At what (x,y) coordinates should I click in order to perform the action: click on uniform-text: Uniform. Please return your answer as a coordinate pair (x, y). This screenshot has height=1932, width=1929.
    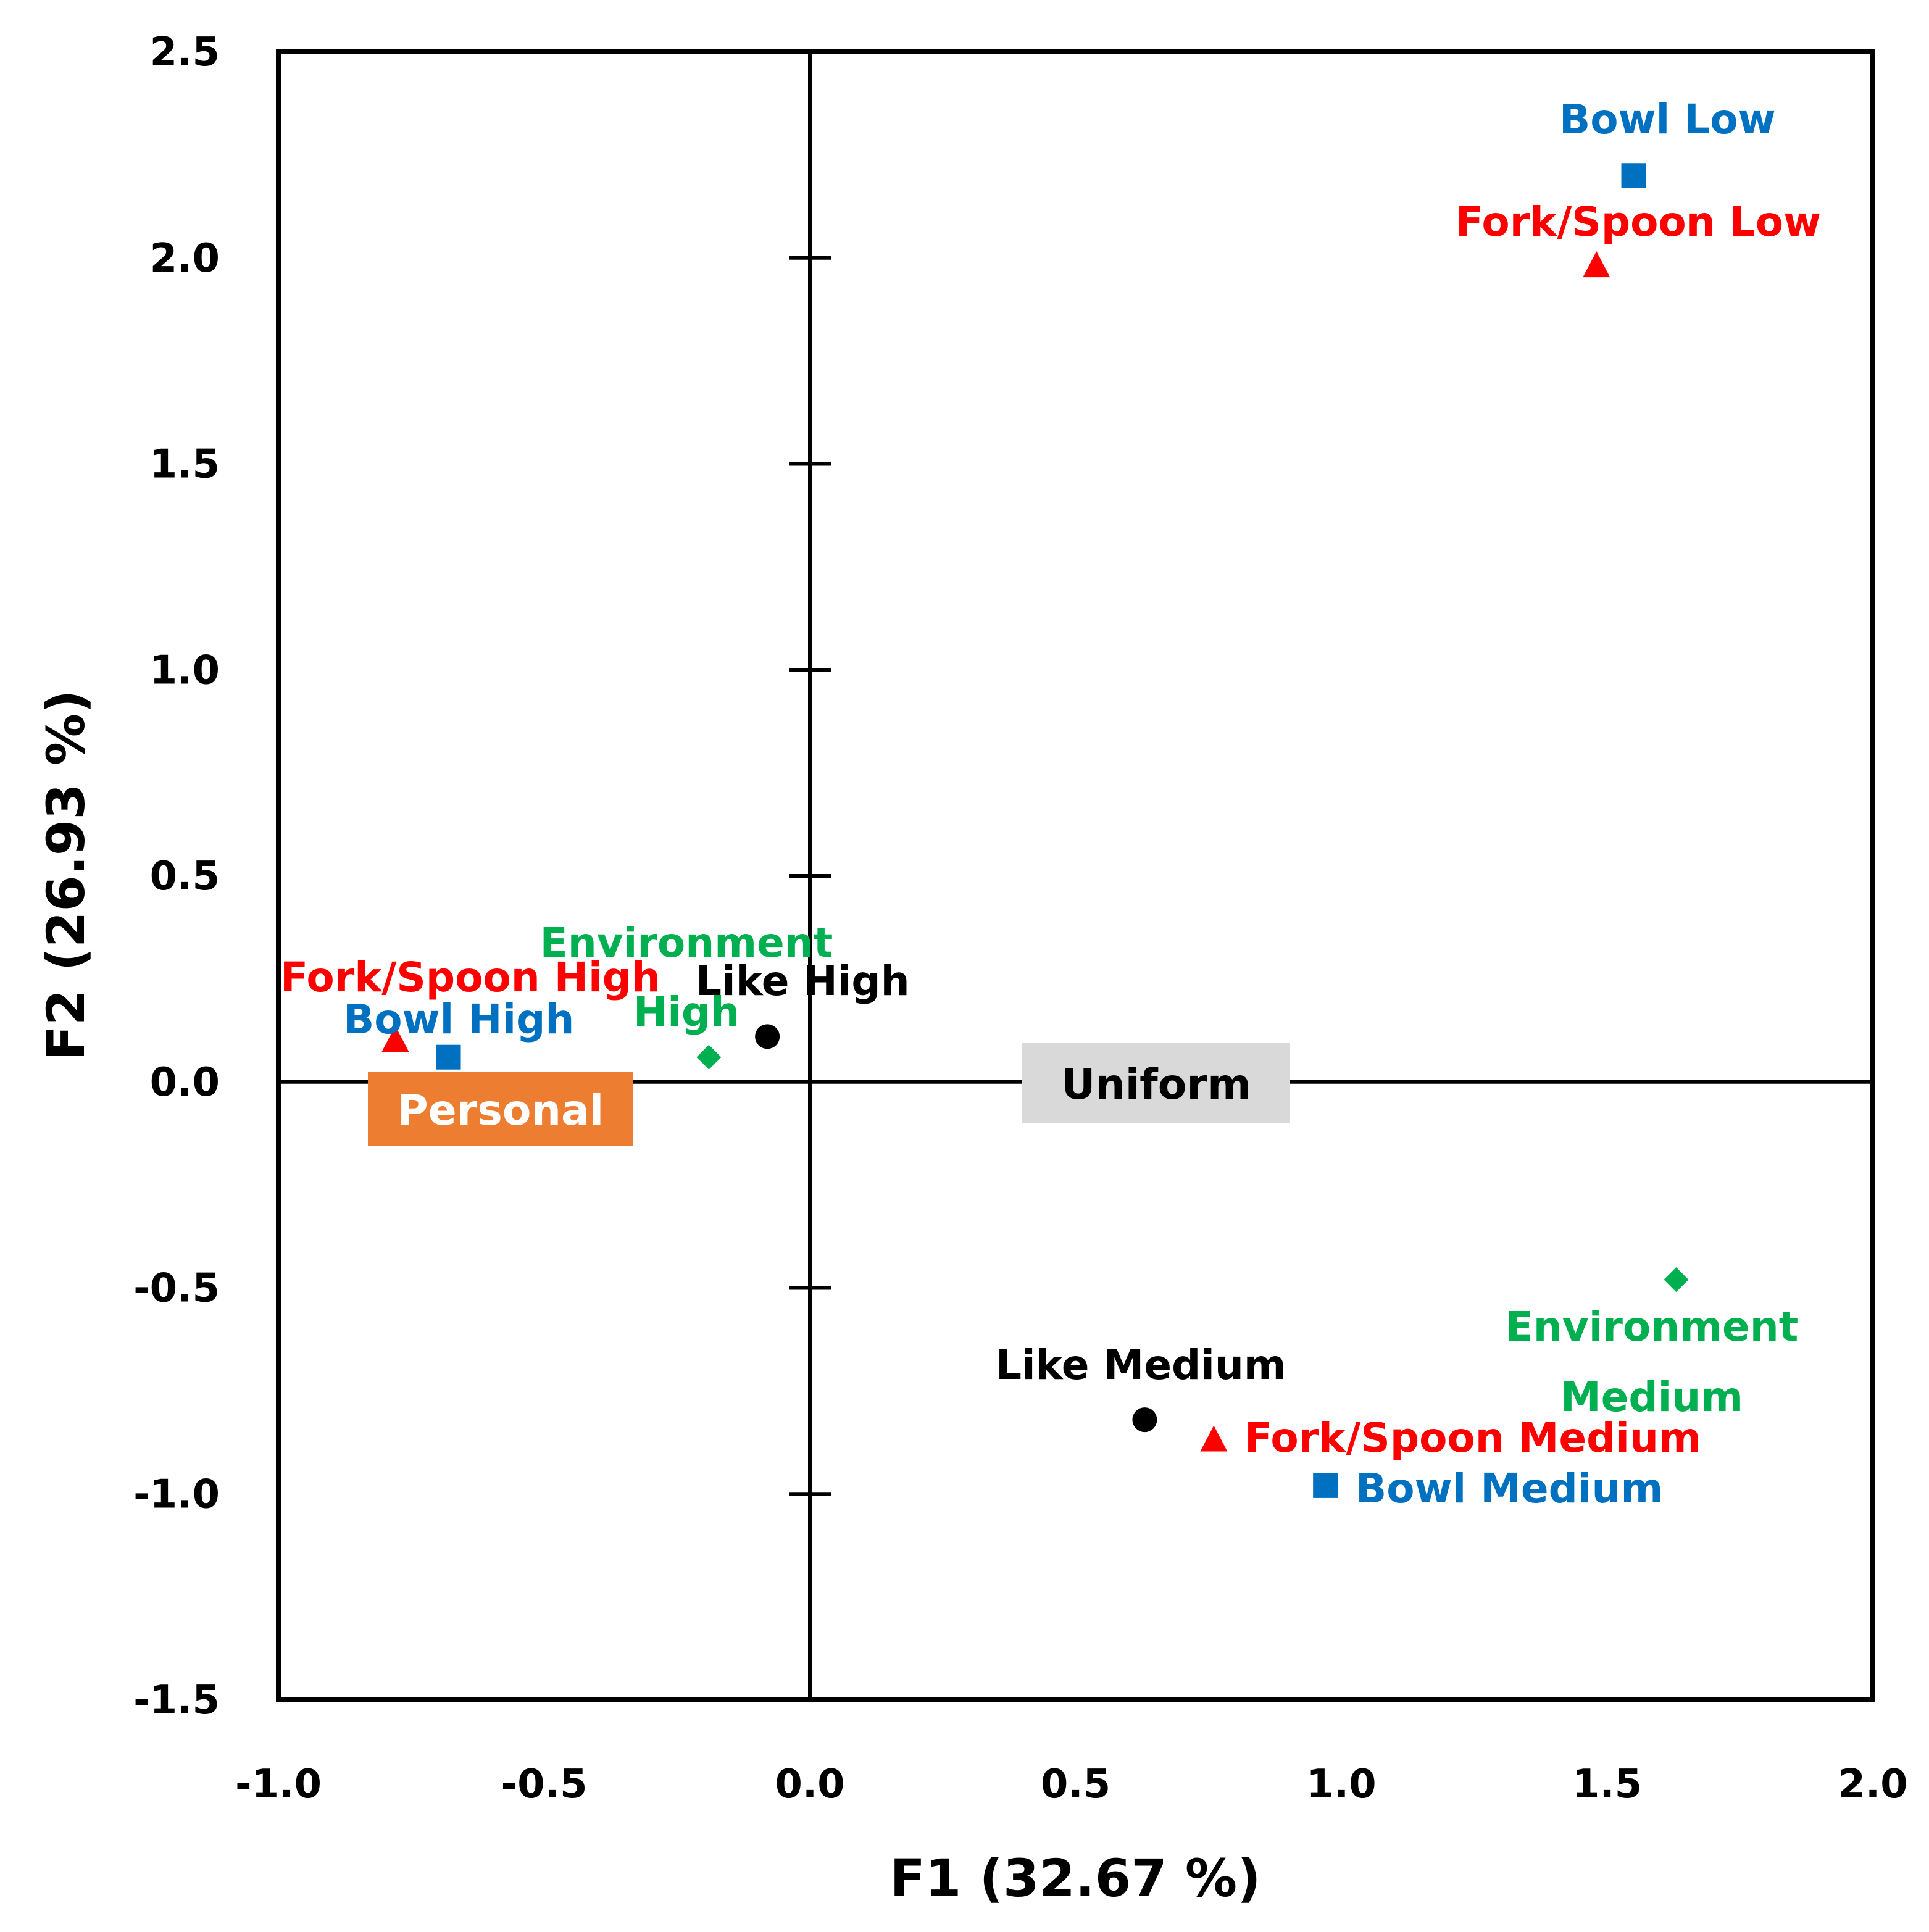
    Looking at the image, I should click on (1156, 1084).